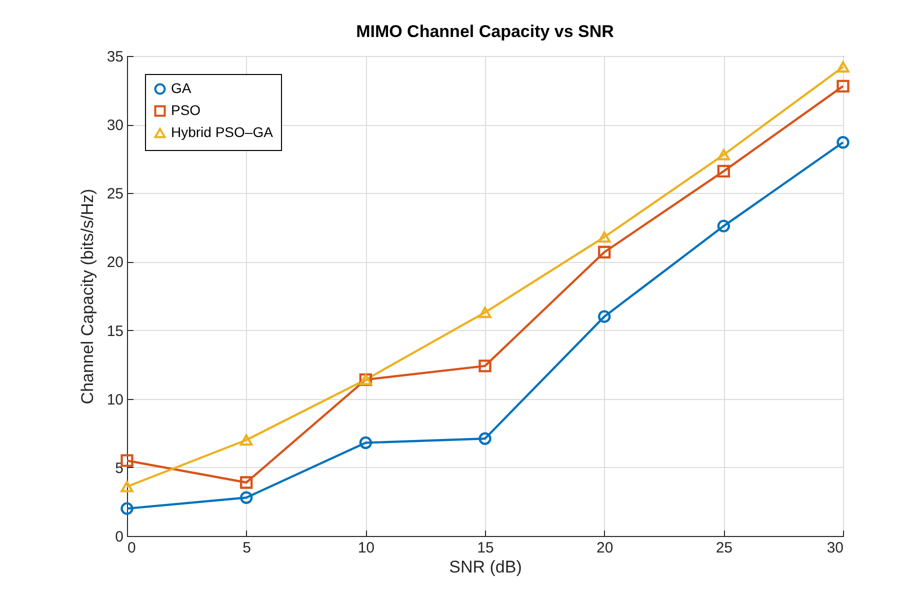  I want to click on y-tick-label: 15, so click(115, 331).